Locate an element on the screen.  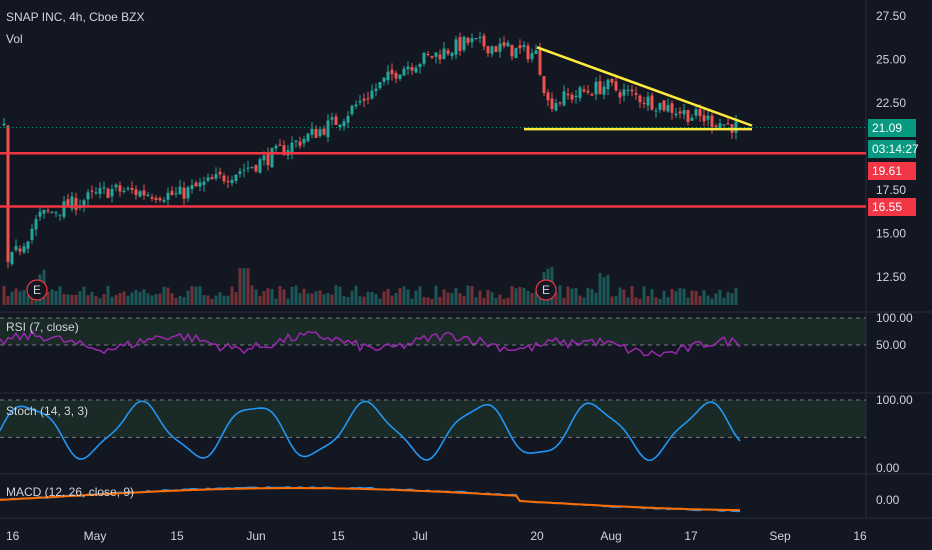
descending-trendline is located at coordinates (644, 86).